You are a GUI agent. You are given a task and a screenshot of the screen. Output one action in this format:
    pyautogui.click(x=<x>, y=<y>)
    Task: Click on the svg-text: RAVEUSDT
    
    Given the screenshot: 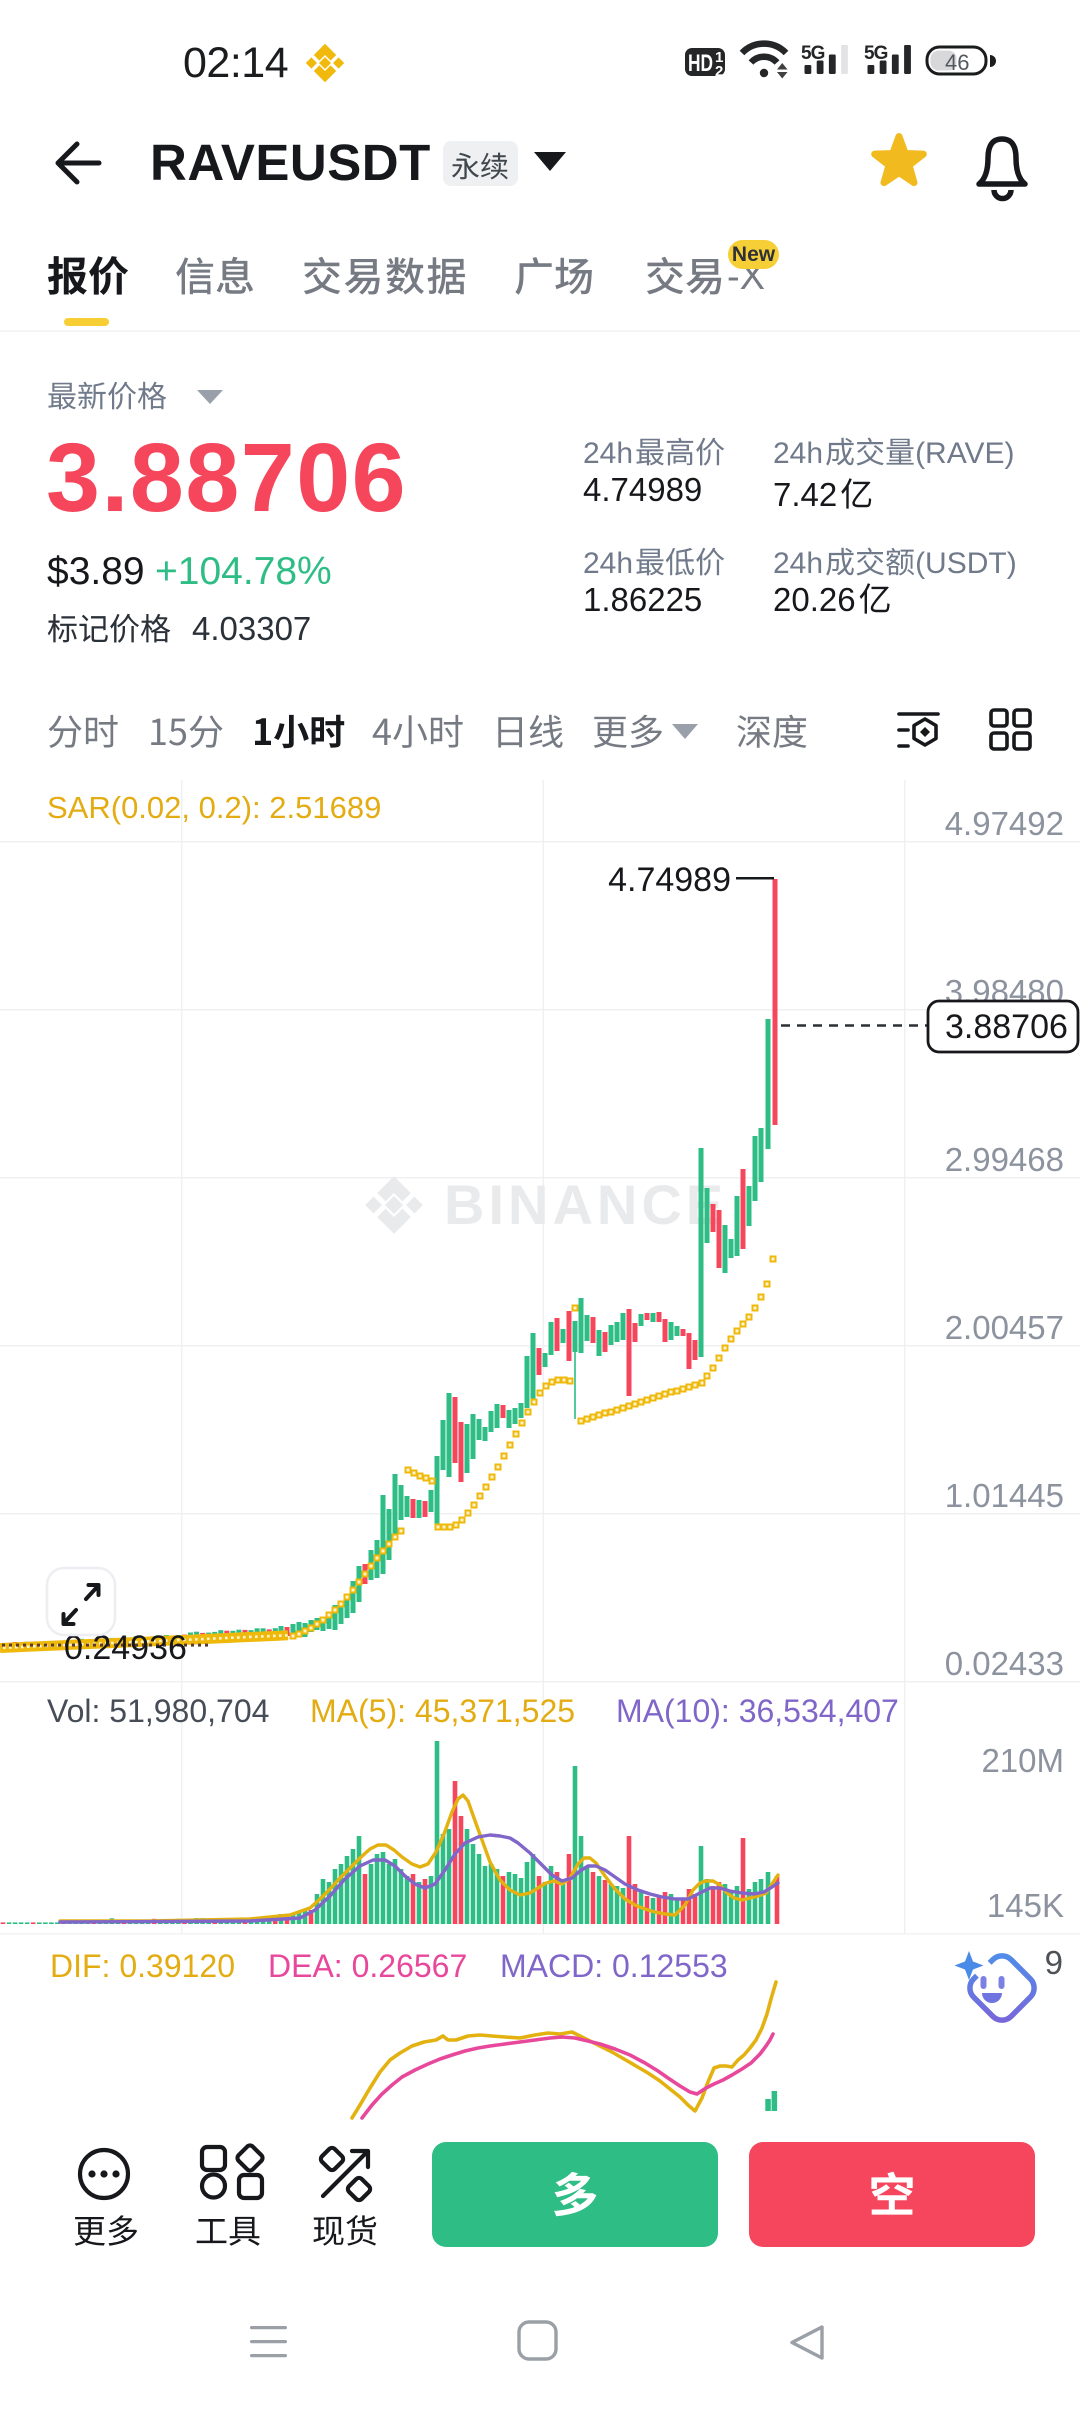 What is the action you would take?
    pyautogui.click(x=290, y=162)
    